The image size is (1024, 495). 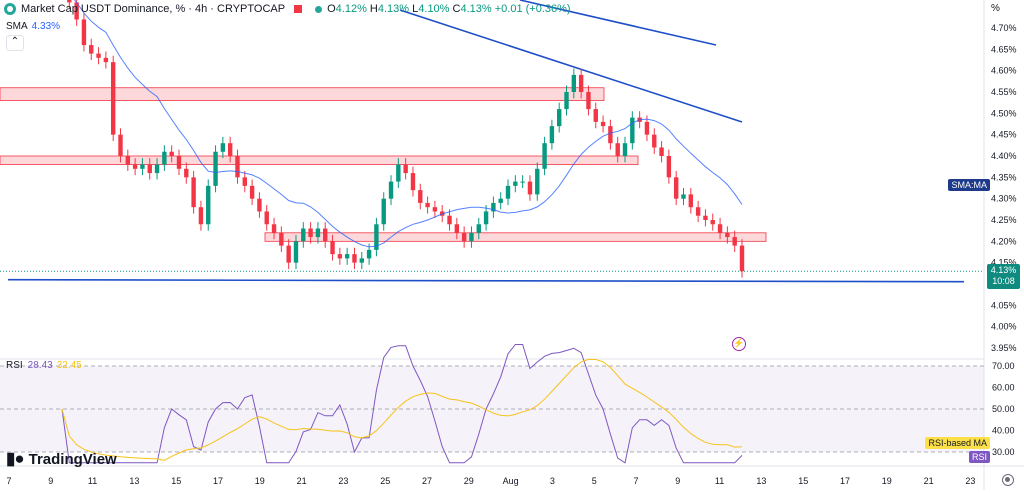 What do you see at coordinates (970, 481) in the screenshot?
I see `time-tick-label: 23` at bounding box center [970, 481].